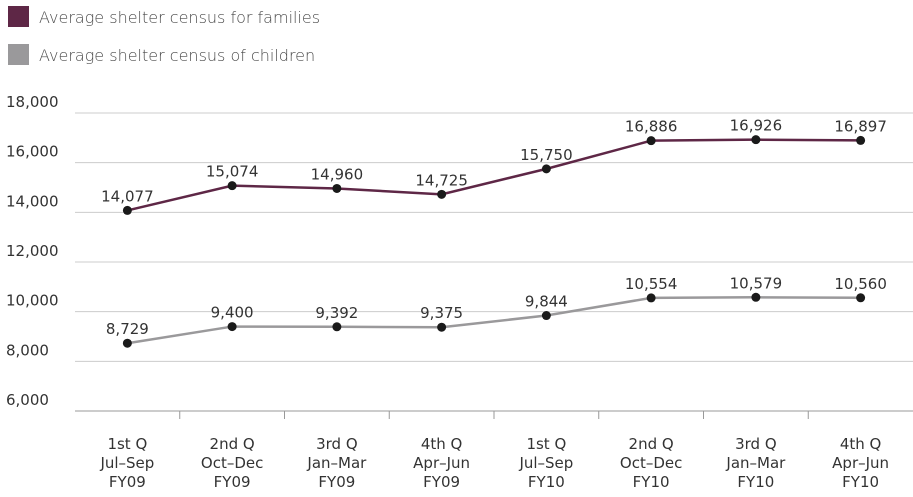 The height and width of the screenshot is (497, 913). Describe the element at coordinates (127, 329) in the screenshot. I see `data-label: 8,729` at that location.